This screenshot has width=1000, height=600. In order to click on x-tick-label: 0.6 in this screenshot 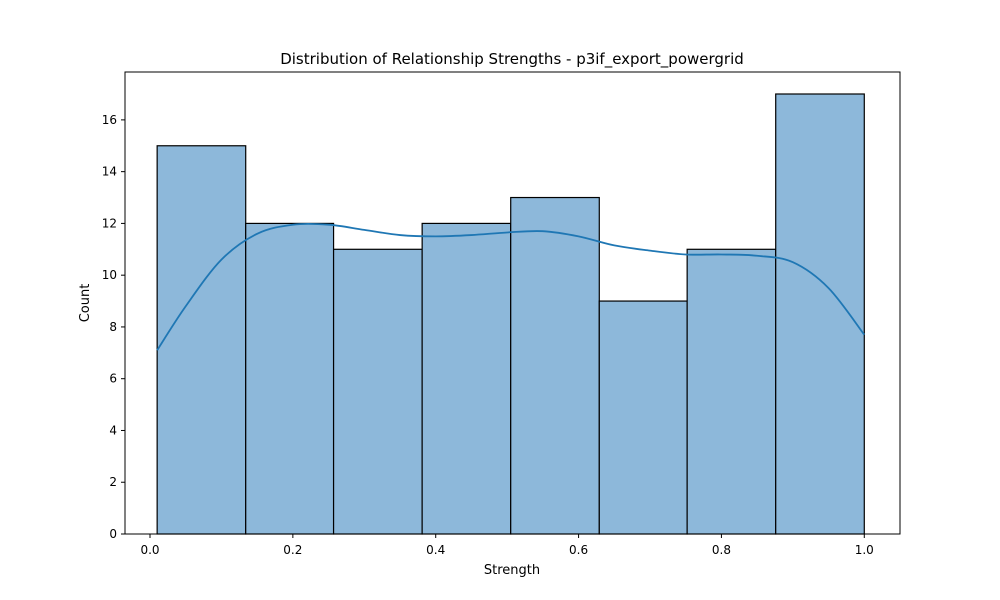, I will do `click(578, 550)`.